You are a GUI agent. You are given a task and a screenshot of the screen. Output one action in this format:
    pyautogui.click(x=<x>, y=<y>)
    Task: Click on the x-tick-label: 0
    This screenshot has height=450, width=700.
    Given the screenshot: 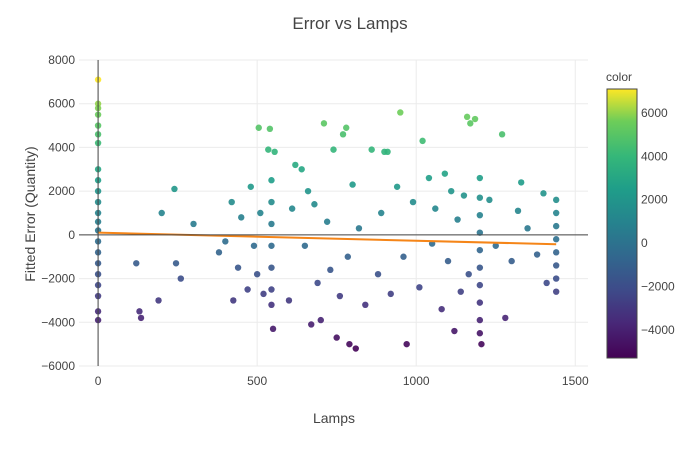 What is the action you would take?
    pyautogui.click(x=98, y=381)
    